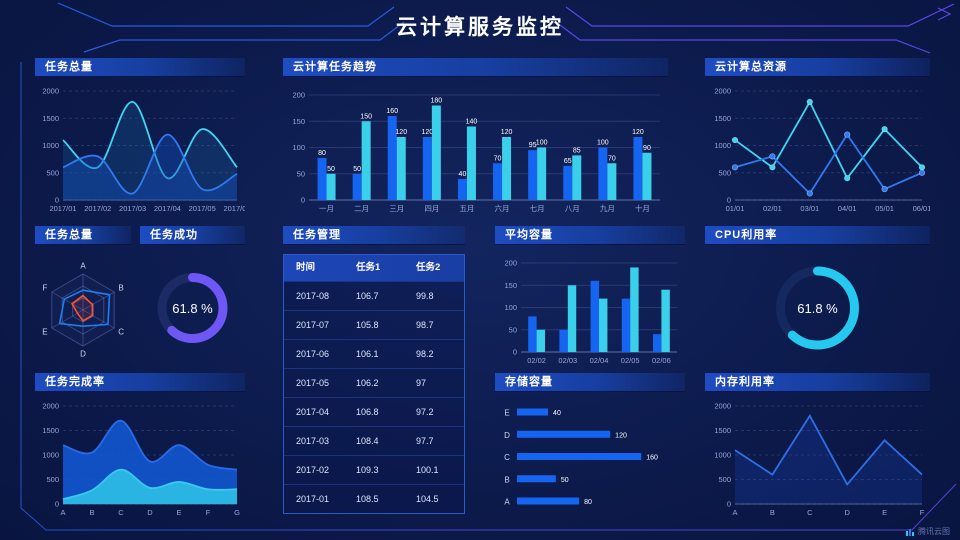 This screenshot has height=540, width=960. I want to click on table-cell: 106.7, so click(367, 296).